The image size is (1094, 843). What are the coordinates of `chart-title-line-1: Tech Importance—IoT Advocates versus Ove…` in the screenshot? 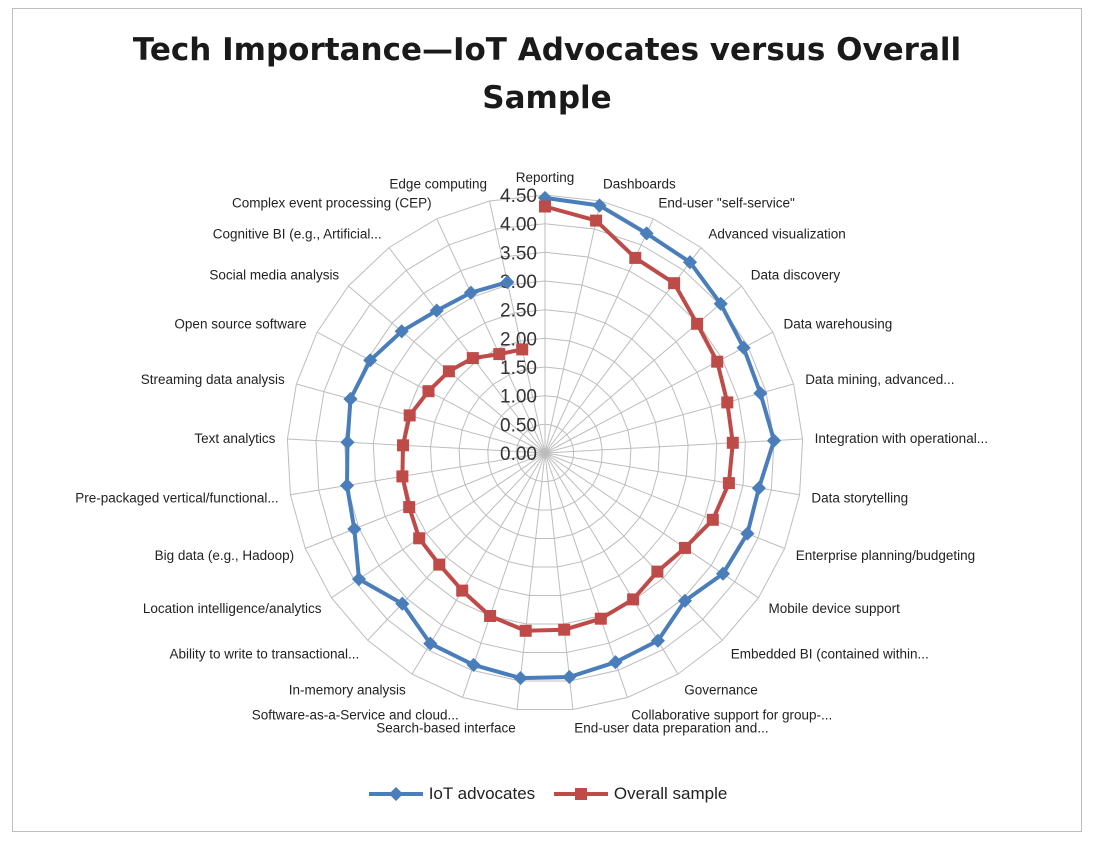 It's located at (547, 50).